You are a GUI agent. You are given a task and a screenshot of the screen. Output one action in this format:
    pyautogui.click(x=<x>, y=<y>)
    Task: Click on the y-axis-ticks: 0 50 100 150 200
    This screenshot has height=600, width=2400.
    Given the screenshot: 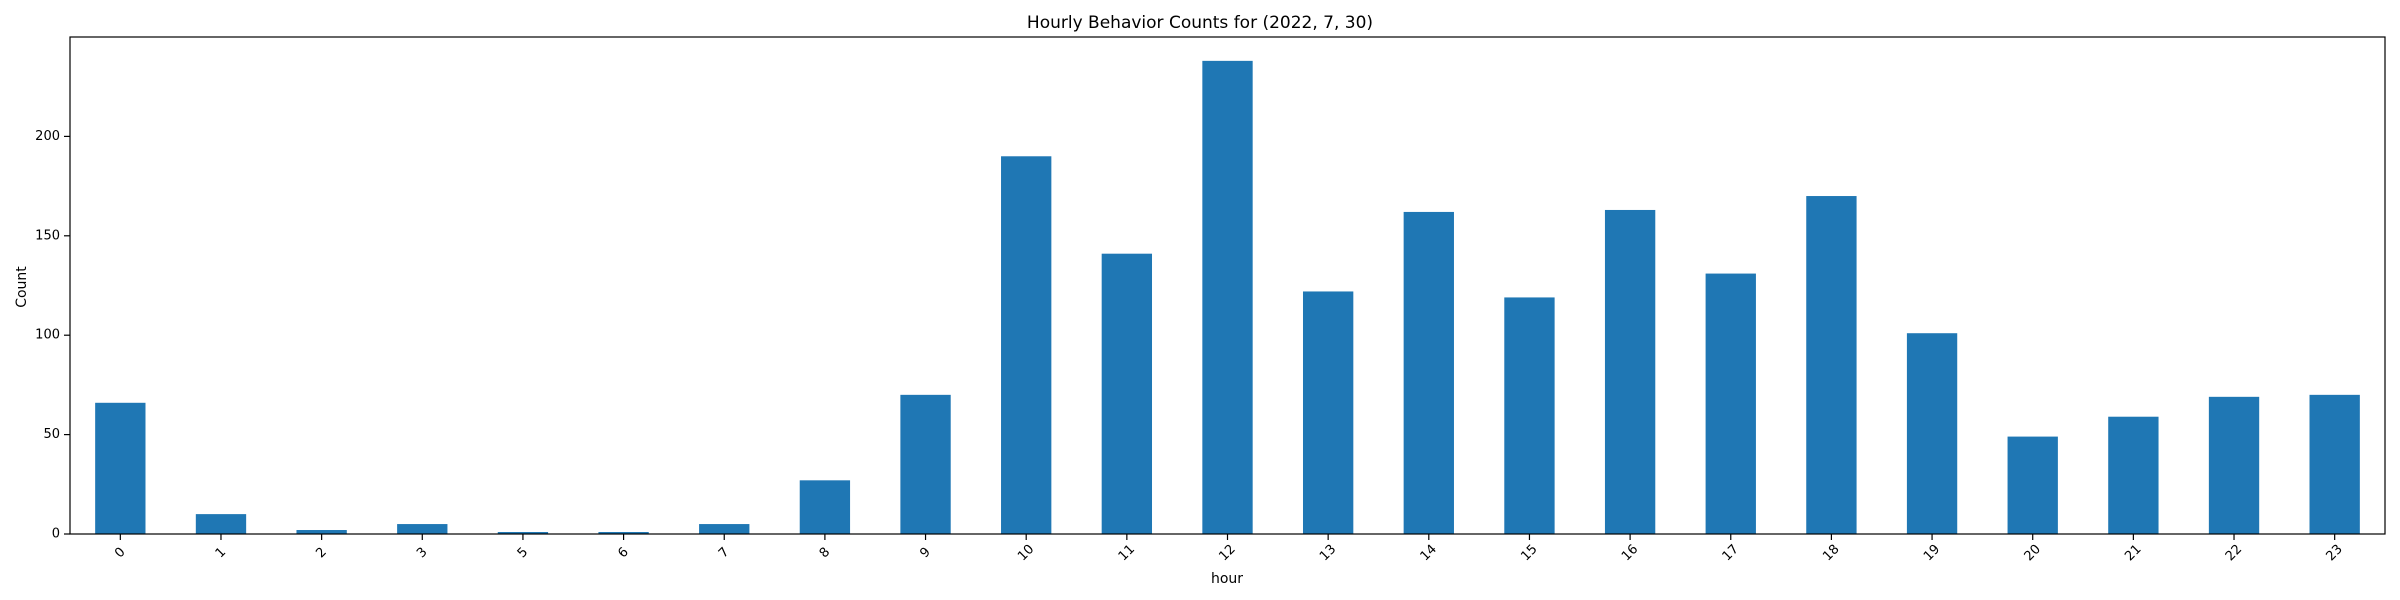 What is the action you would take?
    pyautogui.click(x=52, y=335)
    